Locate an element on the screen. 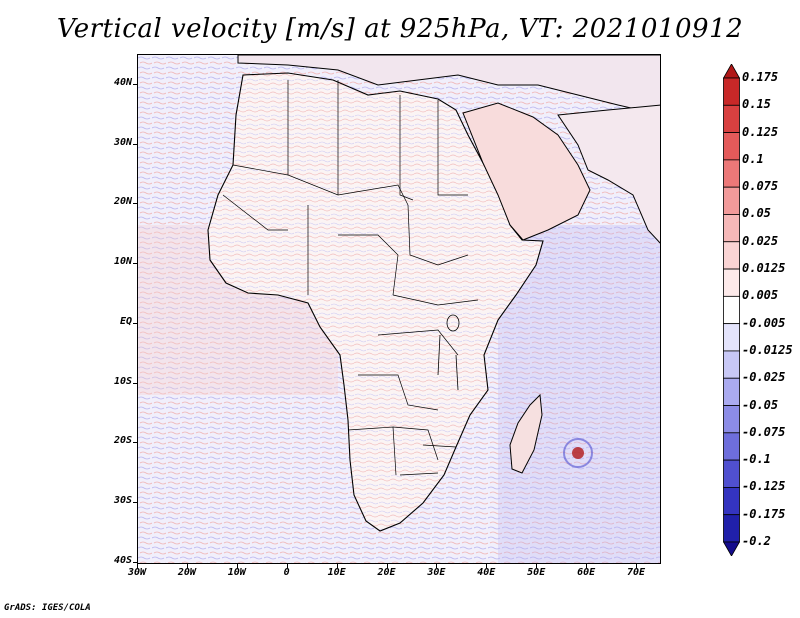  y-tick-label: 30S is located at coordinates (122, 500).